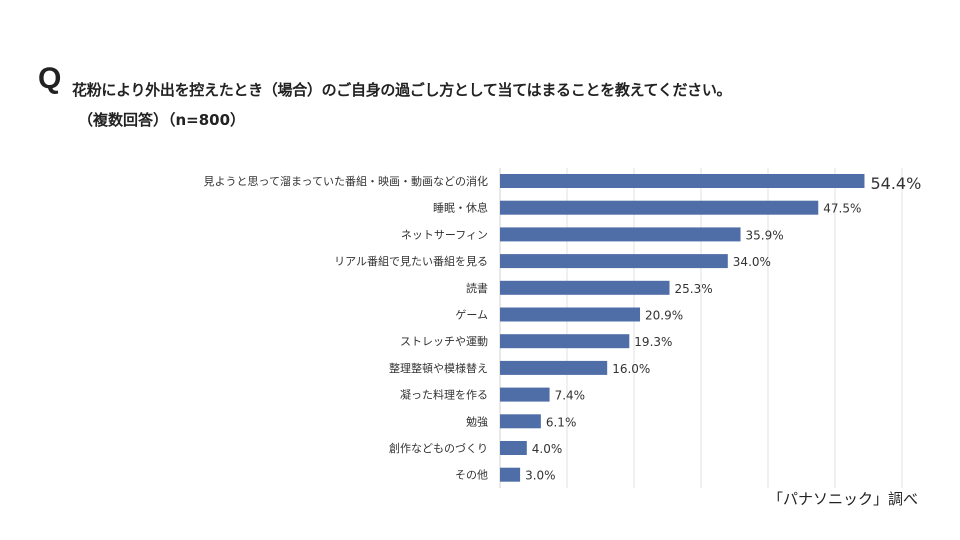 The image size is (960, 540). I want to click on category-label: ネットサーフィン, so click(444, 234).